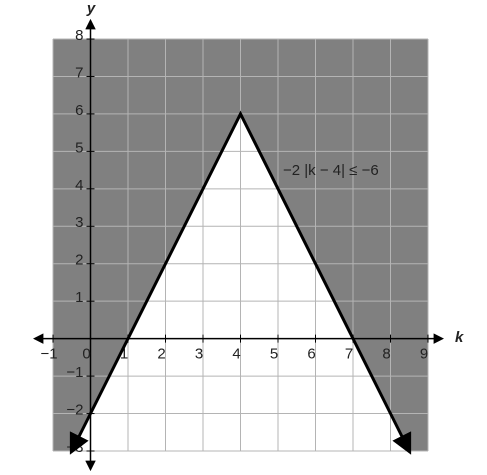 This screenshot has height=475, width=487. I want to click on y-tick-label: 7, so click(79, 72).